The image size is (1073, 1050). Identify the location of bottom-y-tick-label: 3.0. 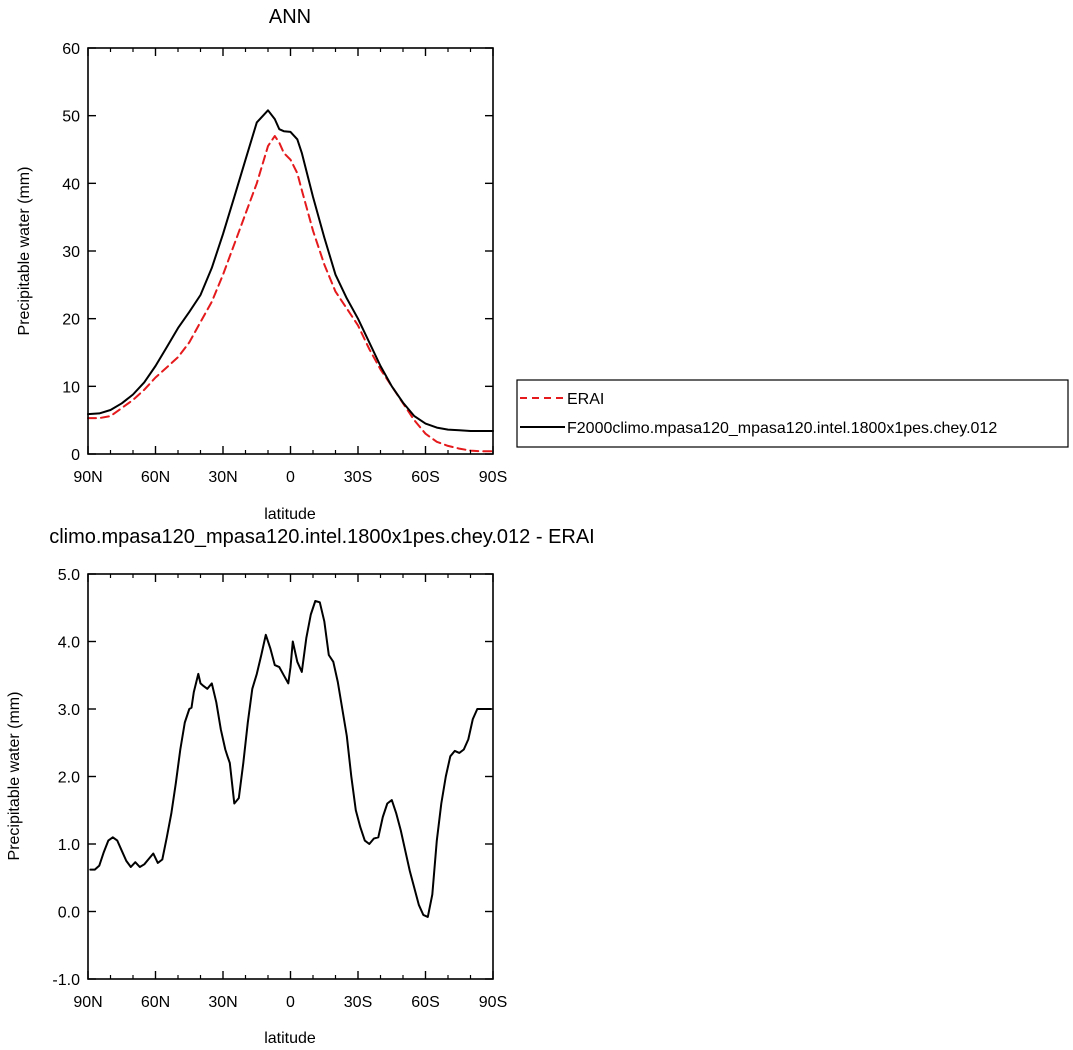
(69, 710).